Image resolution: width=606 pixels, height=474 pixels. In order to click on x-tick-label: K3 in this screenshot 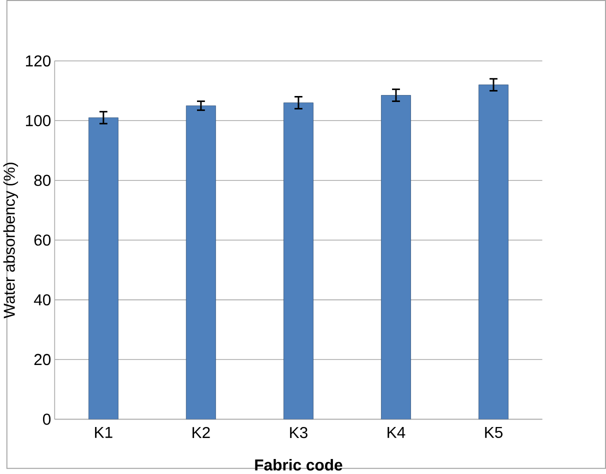, I will do `click(299, 432)`.